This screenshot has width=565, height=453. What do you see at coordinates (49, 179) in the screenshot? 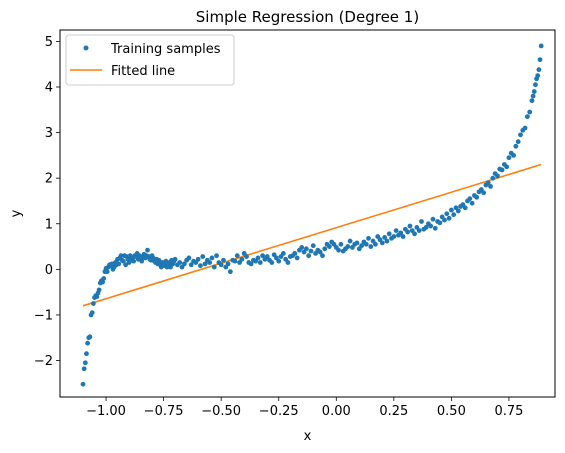
I see `y-tick-label: 2` at bounding box center [49, 179].